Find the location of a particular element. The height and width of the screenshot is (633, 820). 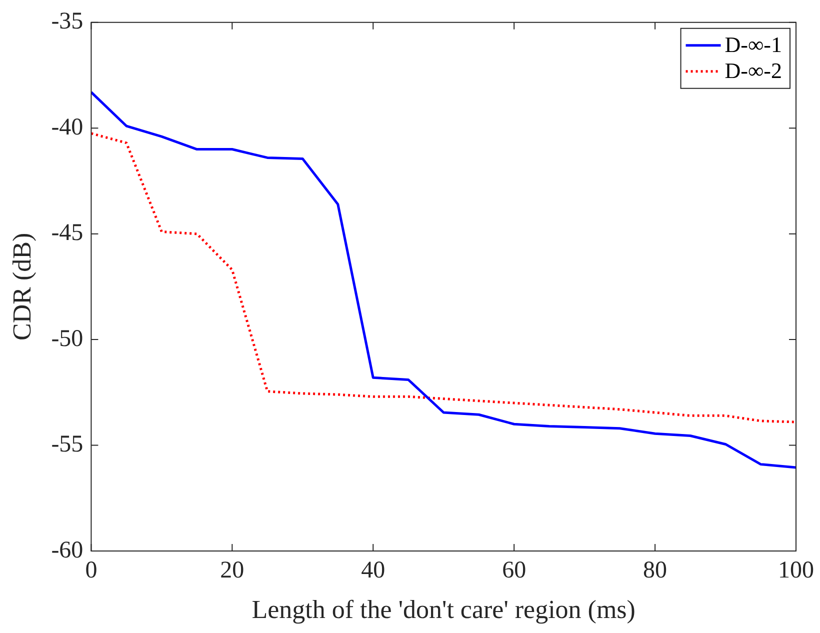

y-tick-label: -50 is located at coordinates (67, 339).